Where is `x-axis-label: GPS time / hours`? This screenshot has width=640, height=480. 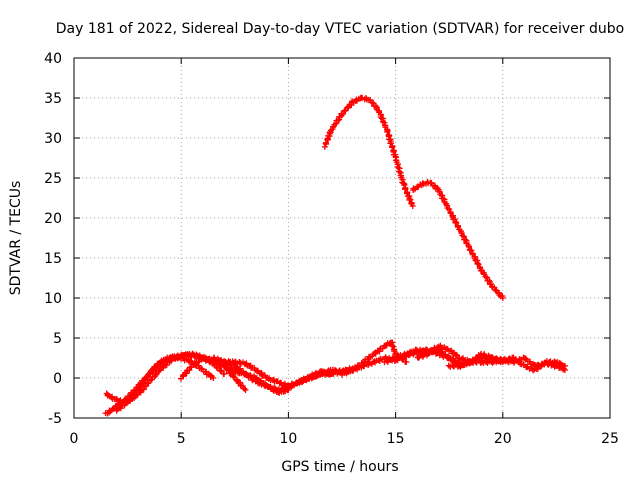 x-axis-label: GPS time / hours is located at coordinates (339, 467).